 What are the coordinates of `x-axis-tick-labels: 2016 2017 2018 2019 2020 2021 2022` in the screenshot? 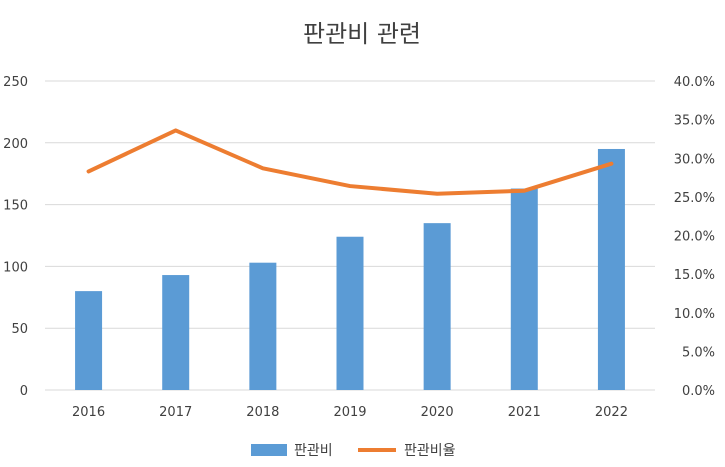 It's located at (350, 412).